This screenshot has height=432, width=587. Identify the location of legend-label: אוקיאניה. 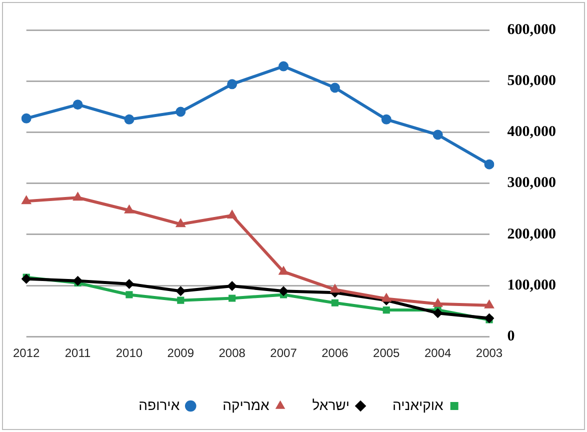
(418, 404).